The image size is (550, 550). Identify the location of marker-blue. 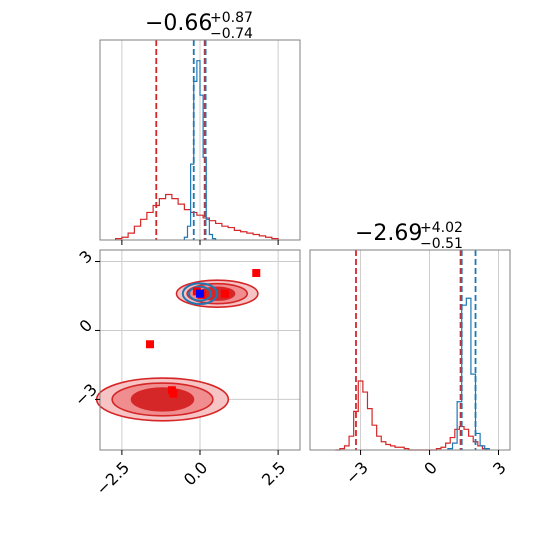
(200, 293).